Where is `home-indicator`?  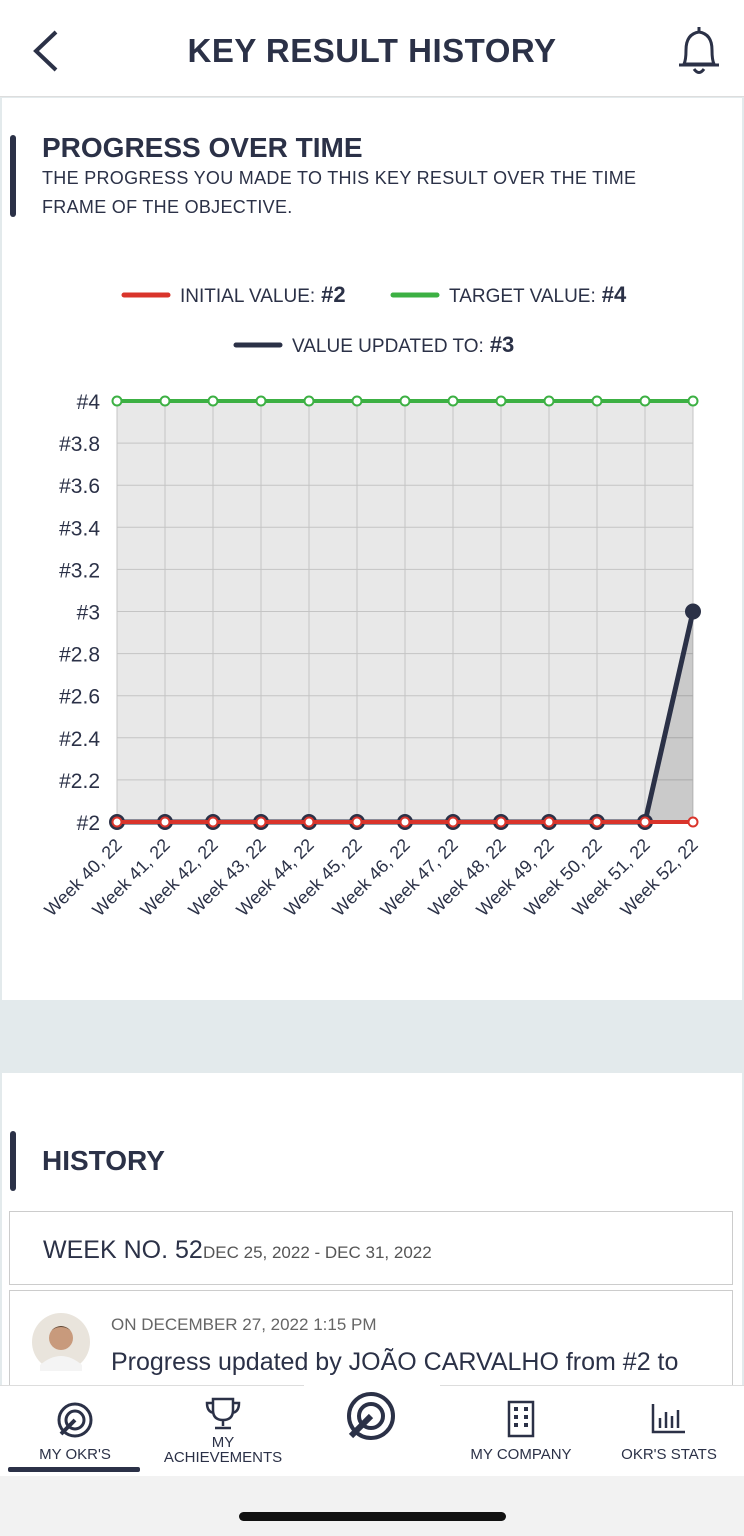 home-indicator is located at coordinates (372, 1516).